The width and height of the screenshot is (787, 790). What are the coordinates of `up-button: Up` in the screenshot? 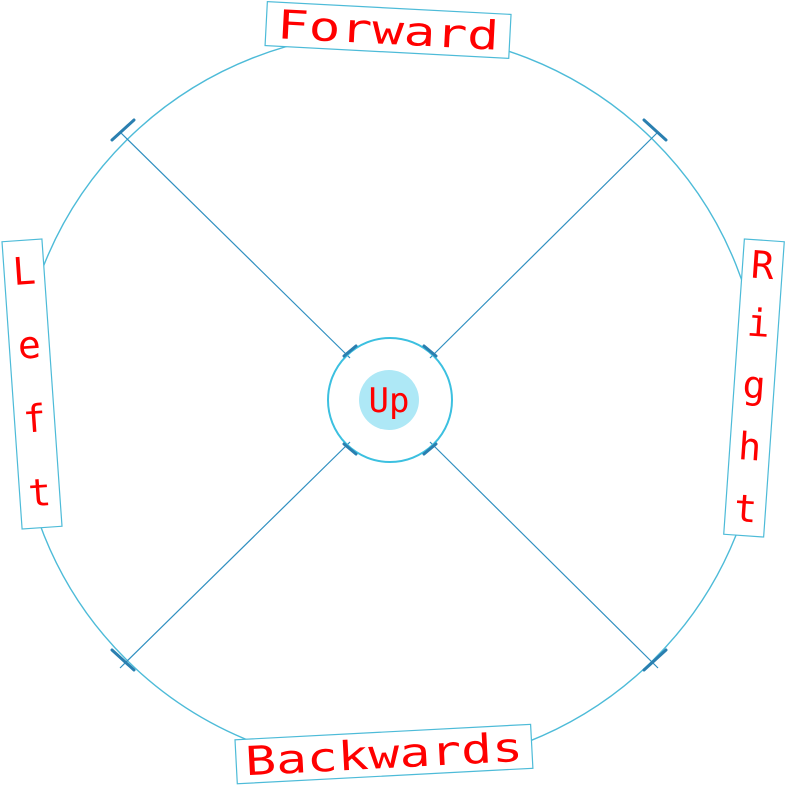 It's located at (389, 400).